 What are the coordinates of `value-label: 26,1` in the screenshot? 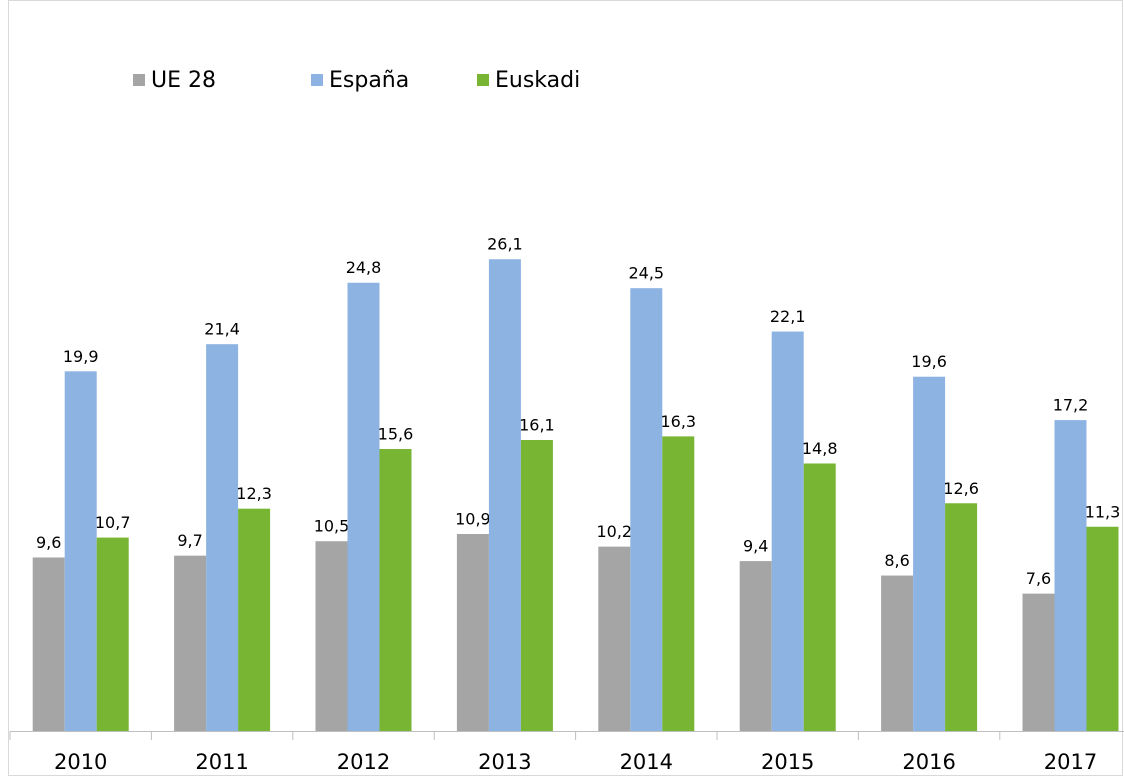 It's located at (505, 244).